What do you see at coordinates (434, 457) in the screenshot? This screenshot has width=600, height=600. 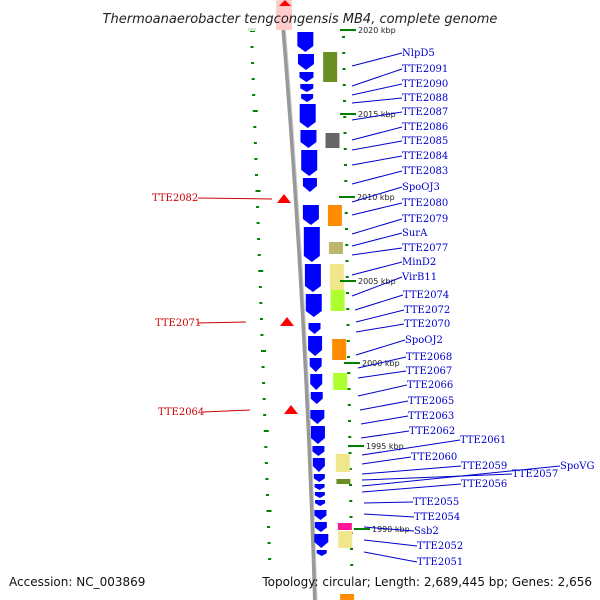 I see `gene-label-tte2060: TTE2060` at bounding box center [434, 457].